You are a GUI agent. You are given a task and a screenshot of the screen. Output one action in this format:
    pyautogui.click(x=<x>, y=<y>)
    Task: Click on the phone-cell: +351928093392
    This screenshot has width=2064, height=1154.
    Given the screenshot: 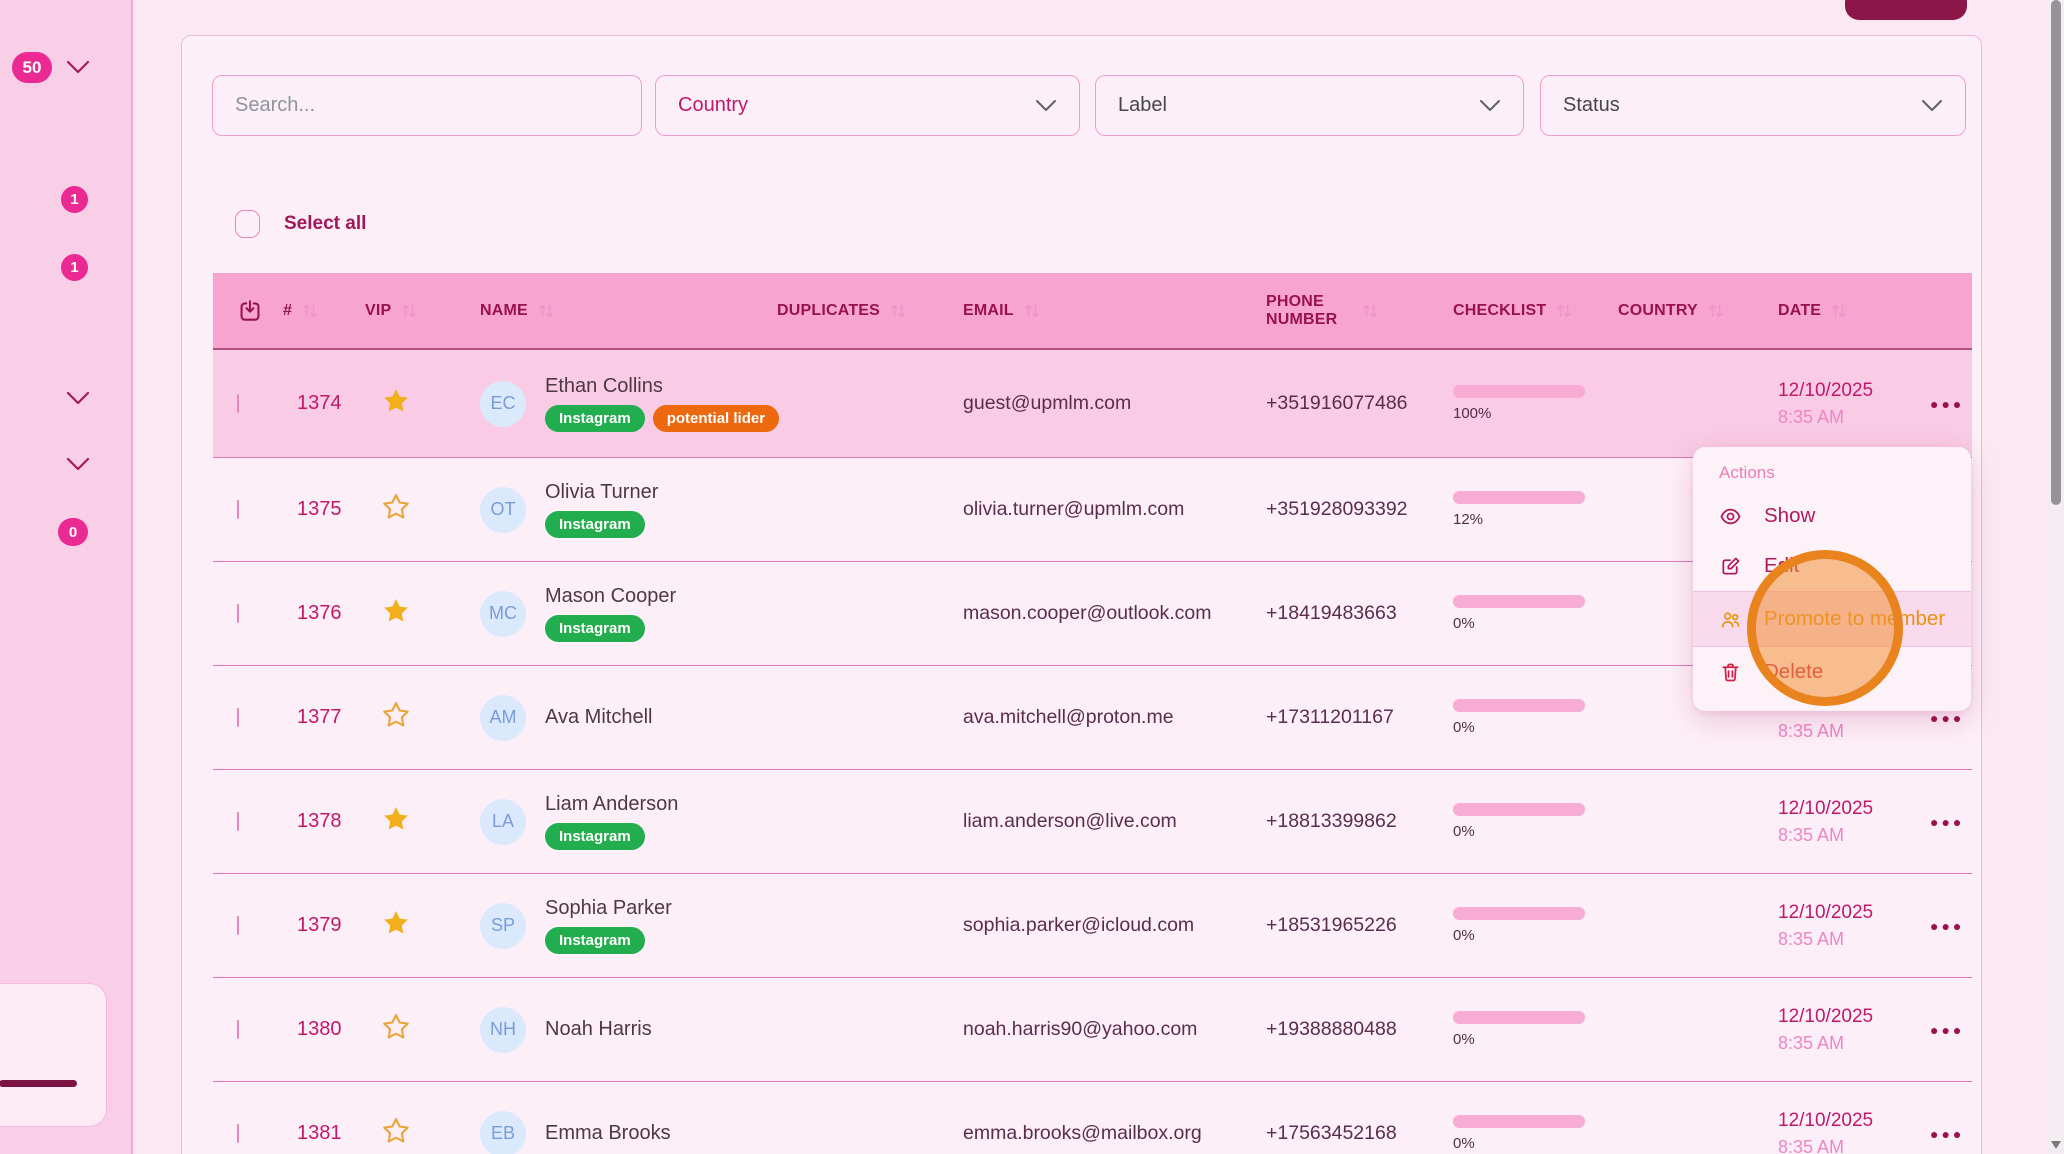 What is the action you would take?
    pyautogui.click(x=1337, y=509)
    